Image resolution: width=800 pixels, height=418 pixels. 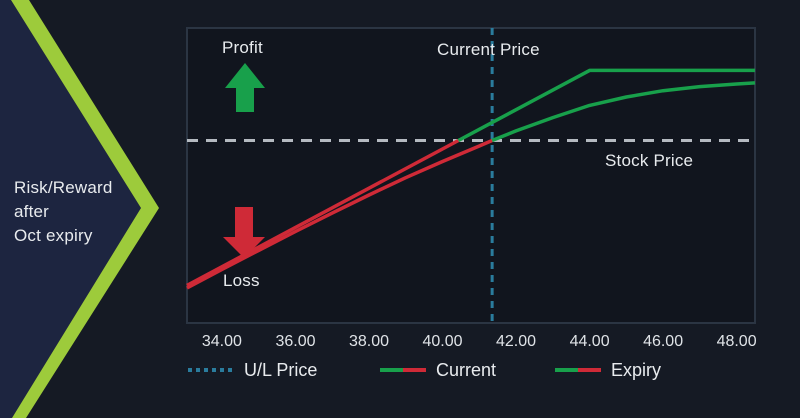 What do you see at coordinates (32, 211) in the screenshot?
I see `panel-caption-line: after` at bounding box center [32, 211].